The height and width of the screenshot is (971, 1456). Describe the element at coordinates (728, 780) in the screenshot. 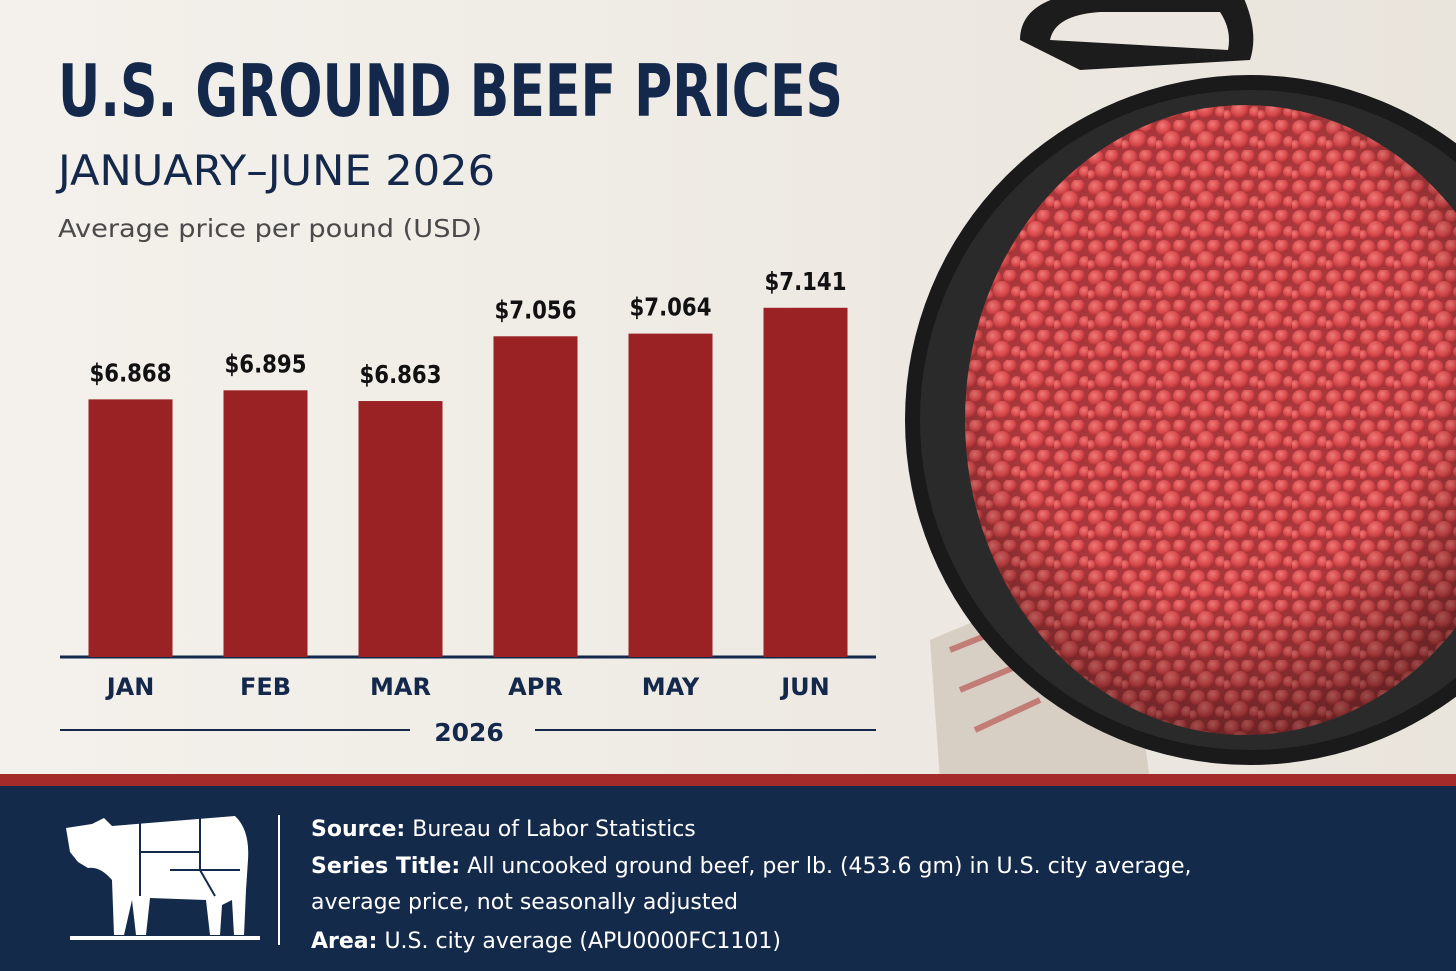

I see `footer-stripe` at that location.